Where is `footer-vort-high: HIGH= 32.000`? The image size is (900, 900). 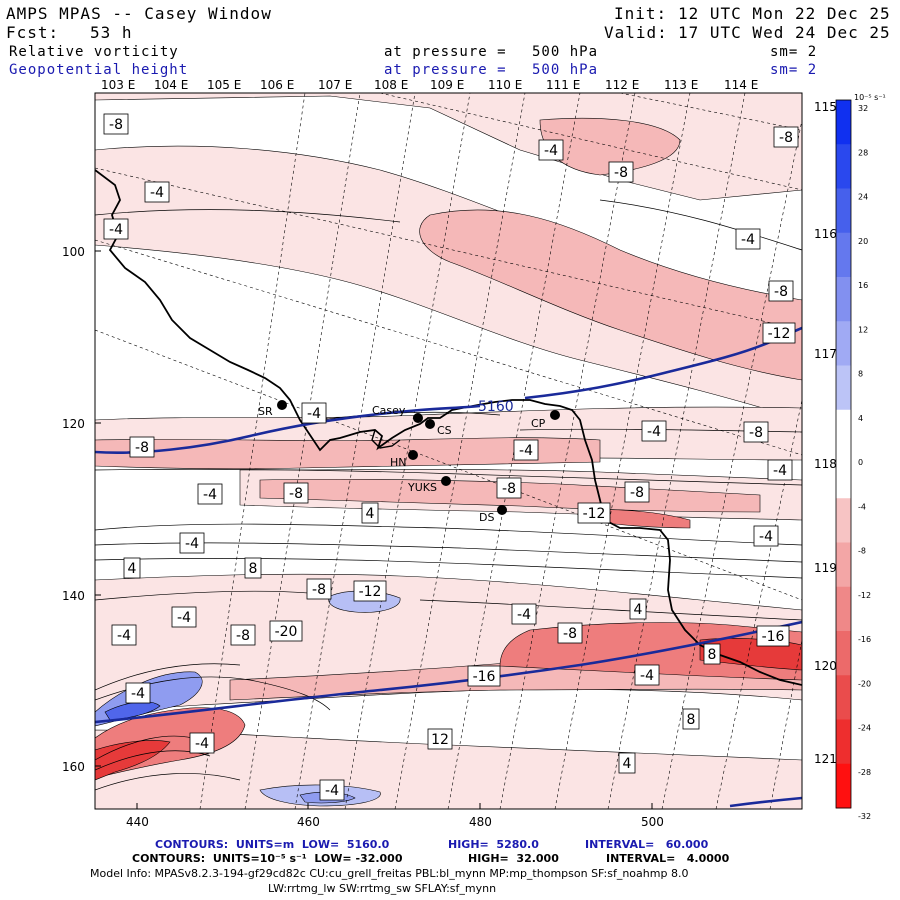
footer-vort-high: HIGH= 32.000 is located at coordinates (513, 858).